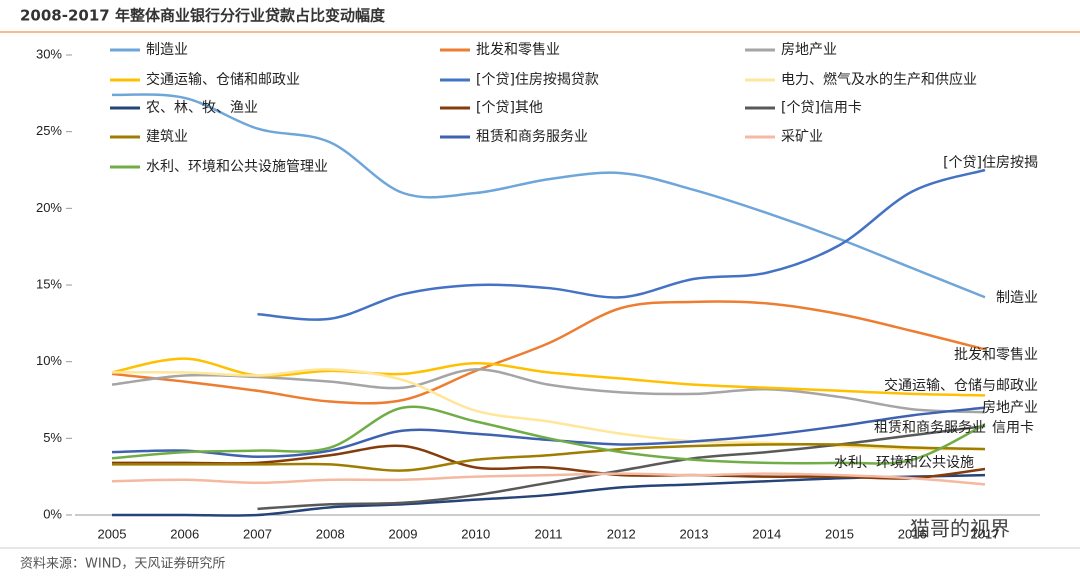 The height and width of the screenshot is (579, 1080). Describe the element at coordinates (52, 437) in the screenshot. I see `y-tick-label: 5%` at that location.